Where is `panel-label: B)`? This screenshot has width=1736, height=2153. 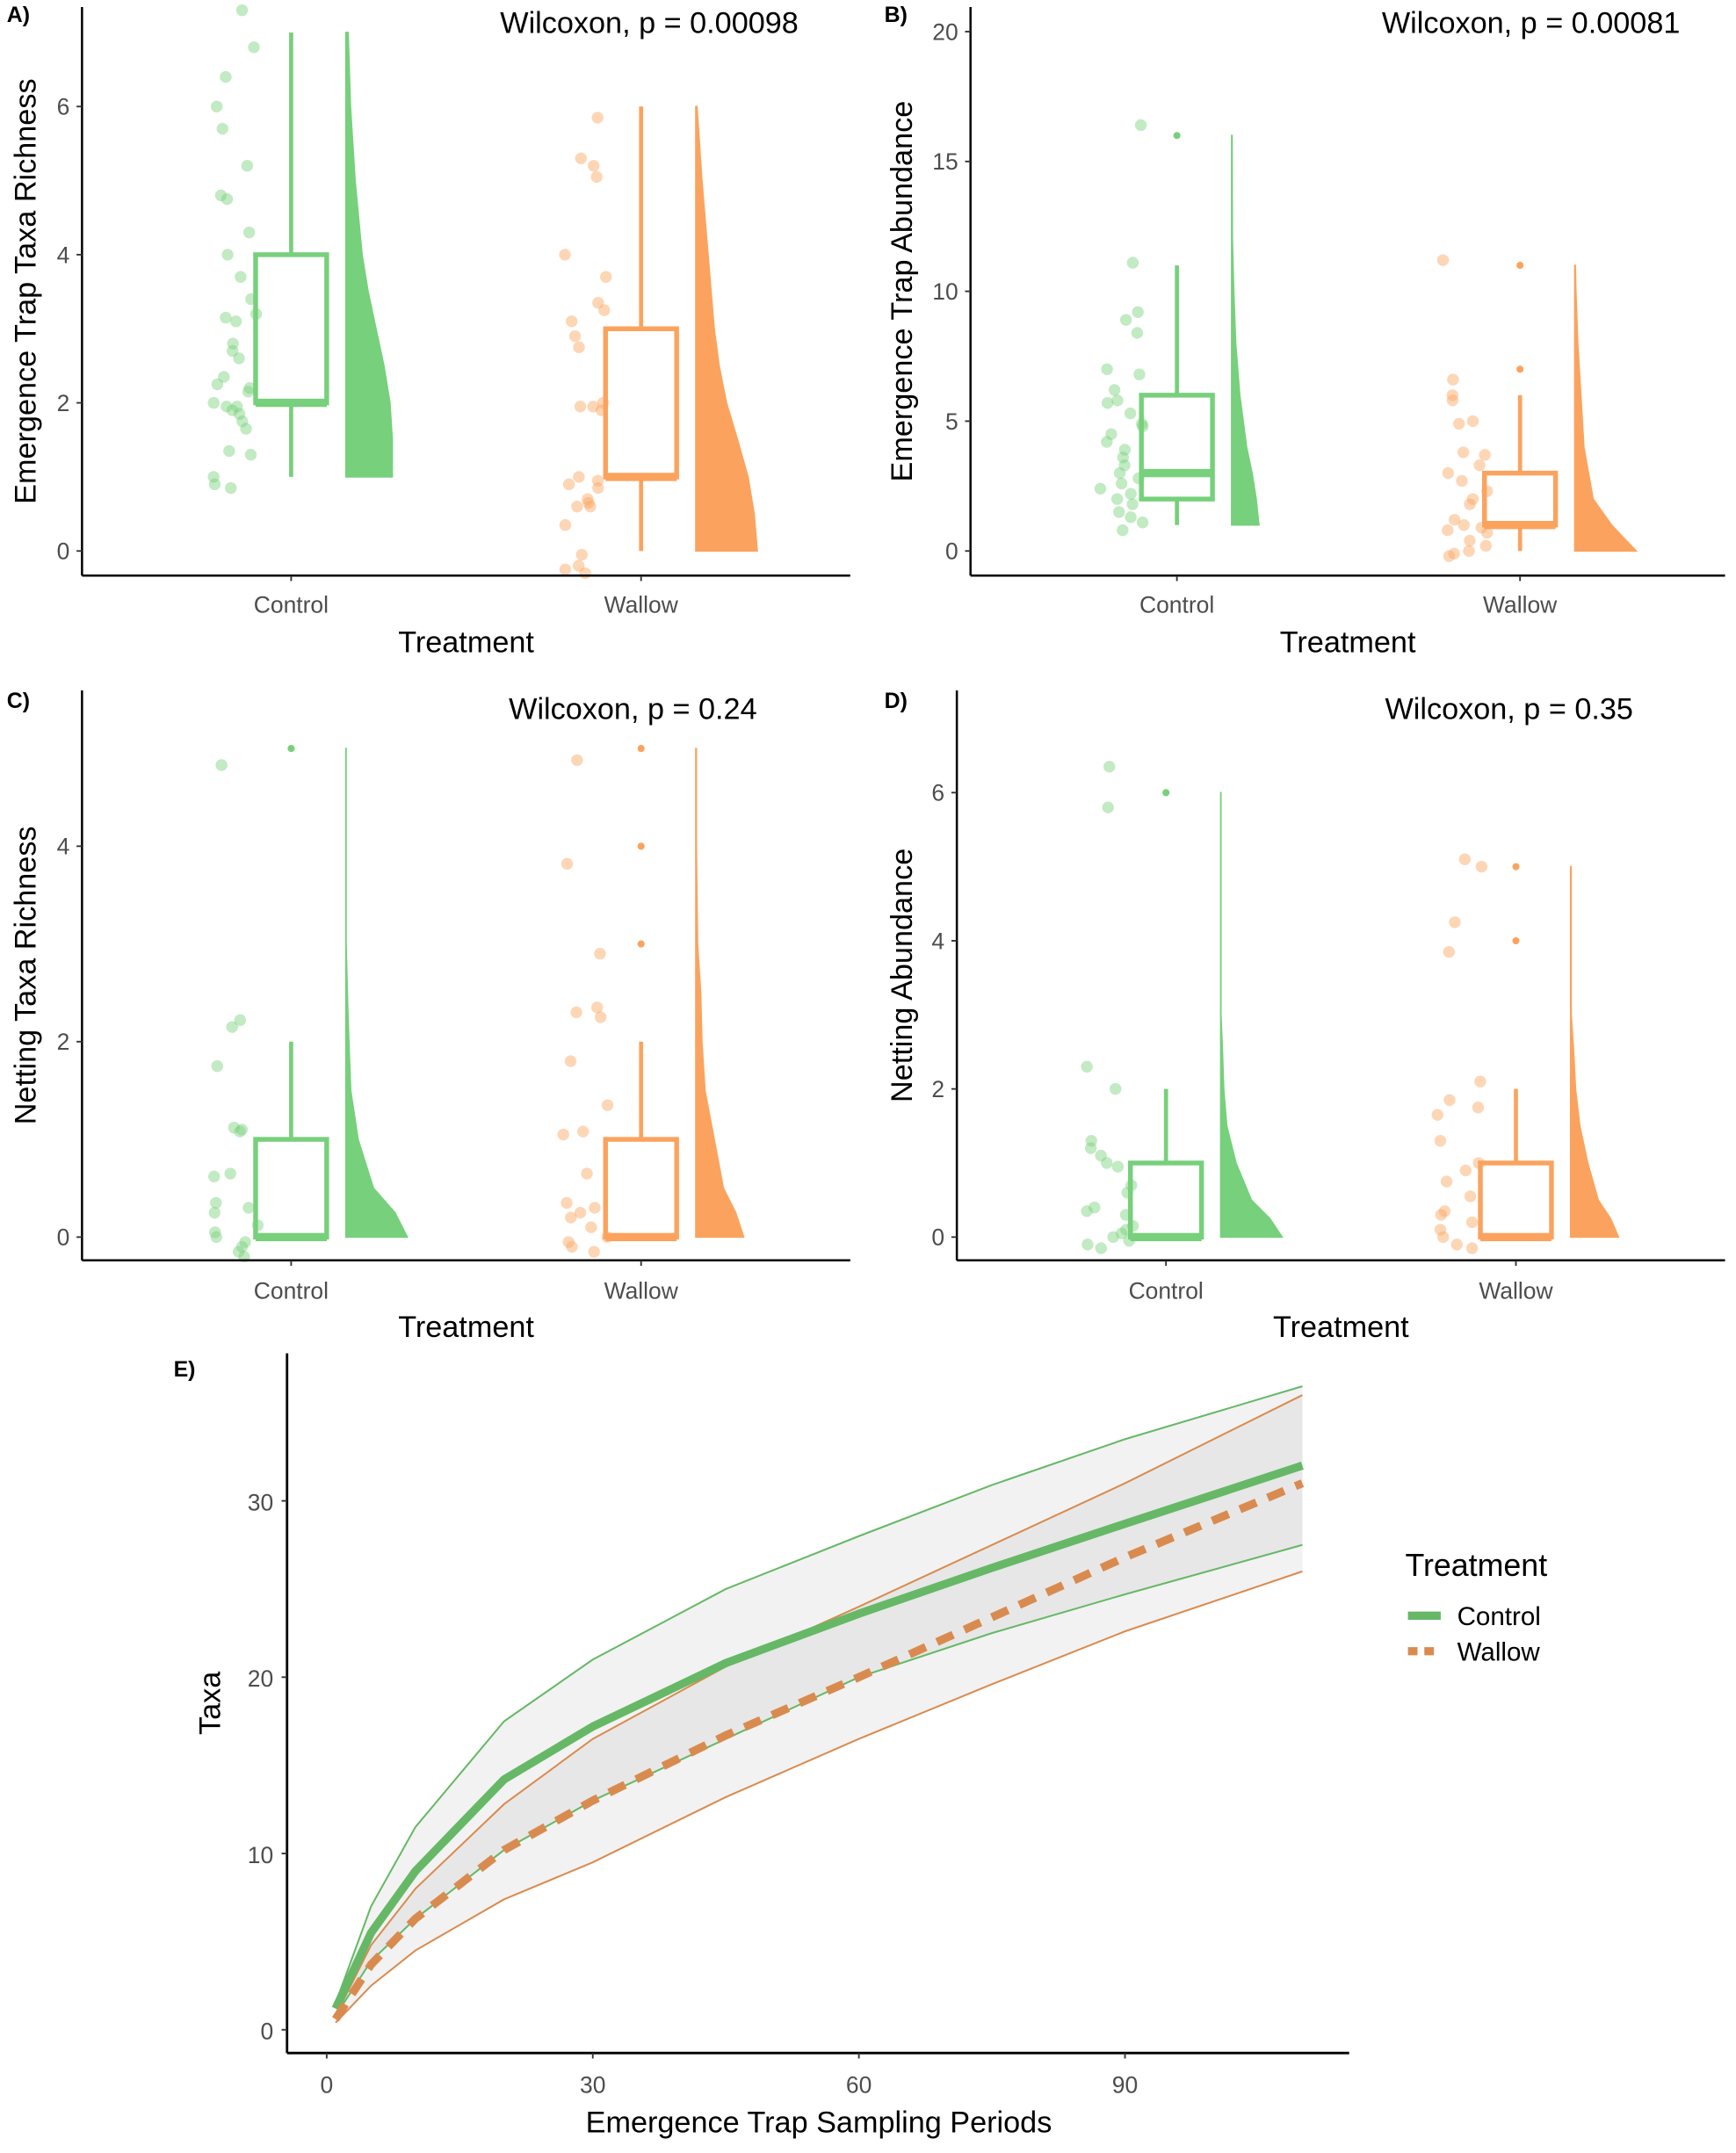
panel-label: B) is located at coordinates (896, 15).